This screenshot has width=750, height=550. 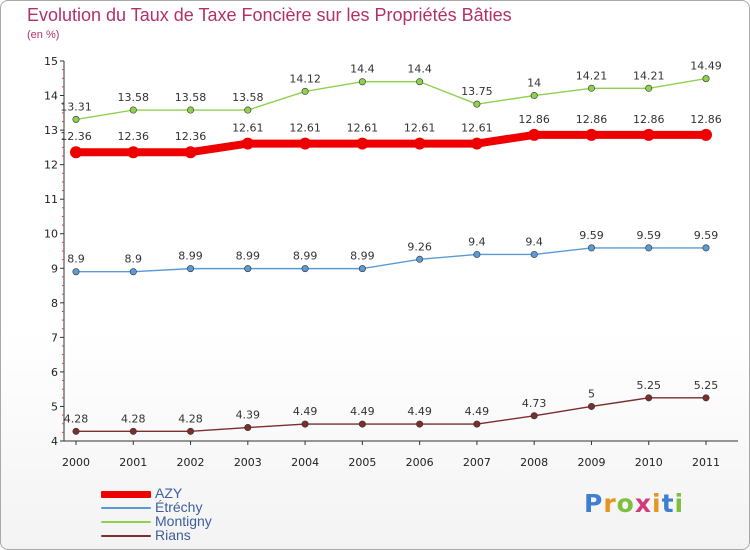 I want to click on data-label: 9.59, so click(x=648, y=235).